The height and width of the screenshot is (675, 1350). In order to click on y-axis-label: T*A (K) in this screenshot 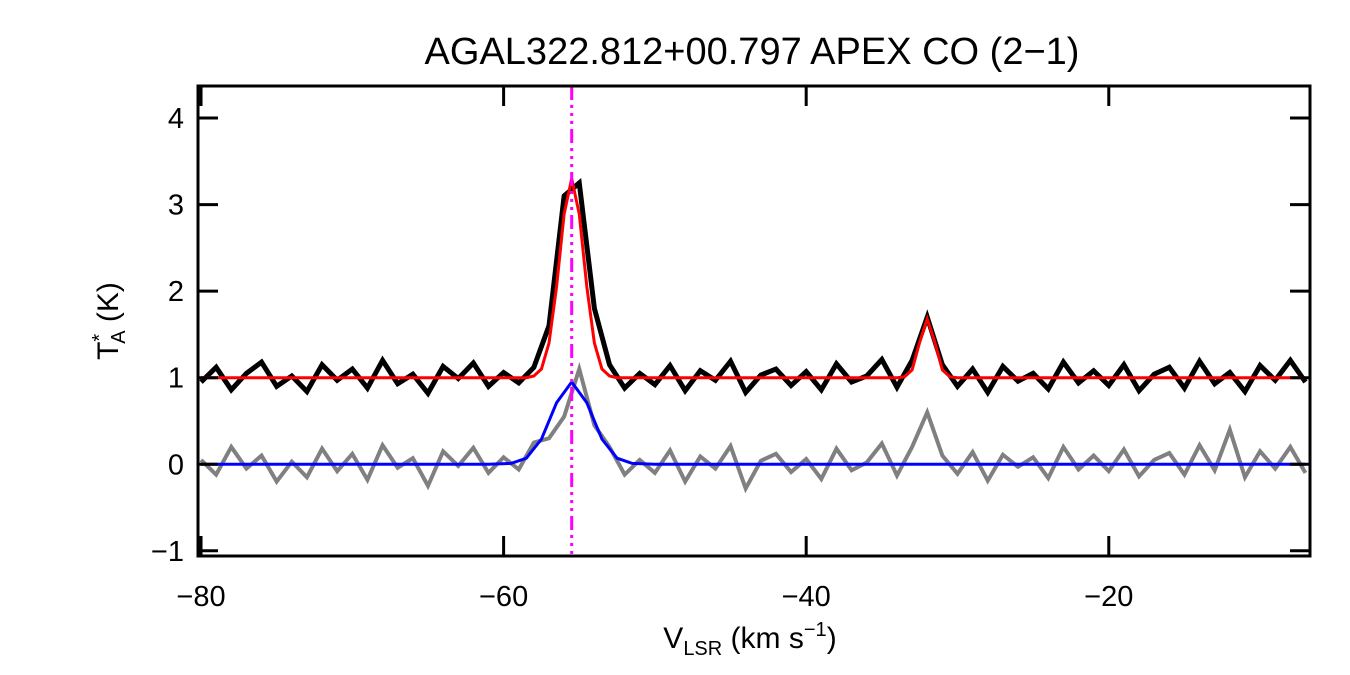, I will do `click(109, 321)`.